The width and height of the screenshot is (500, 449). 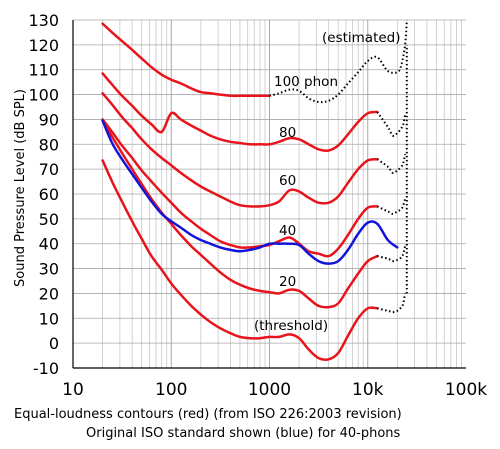 I want to click on annotation-80-phon: 80, so click(x=287, y=133).